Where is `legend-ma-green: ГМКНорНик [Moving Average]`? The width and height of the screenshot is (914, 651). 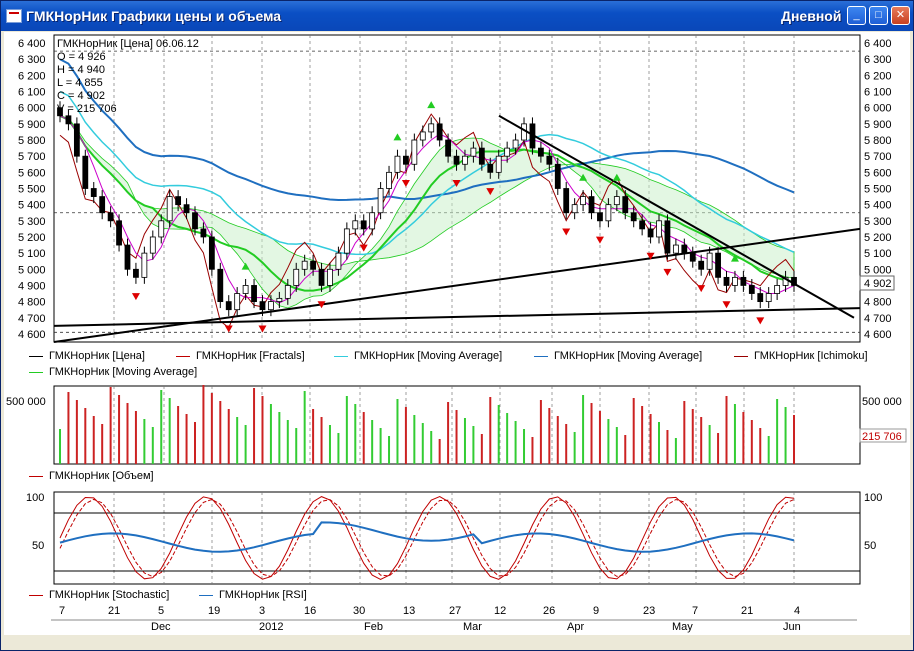
legend-ma-green: ГМКНорНик [Moving Average] is located at coordinates (113, 372).